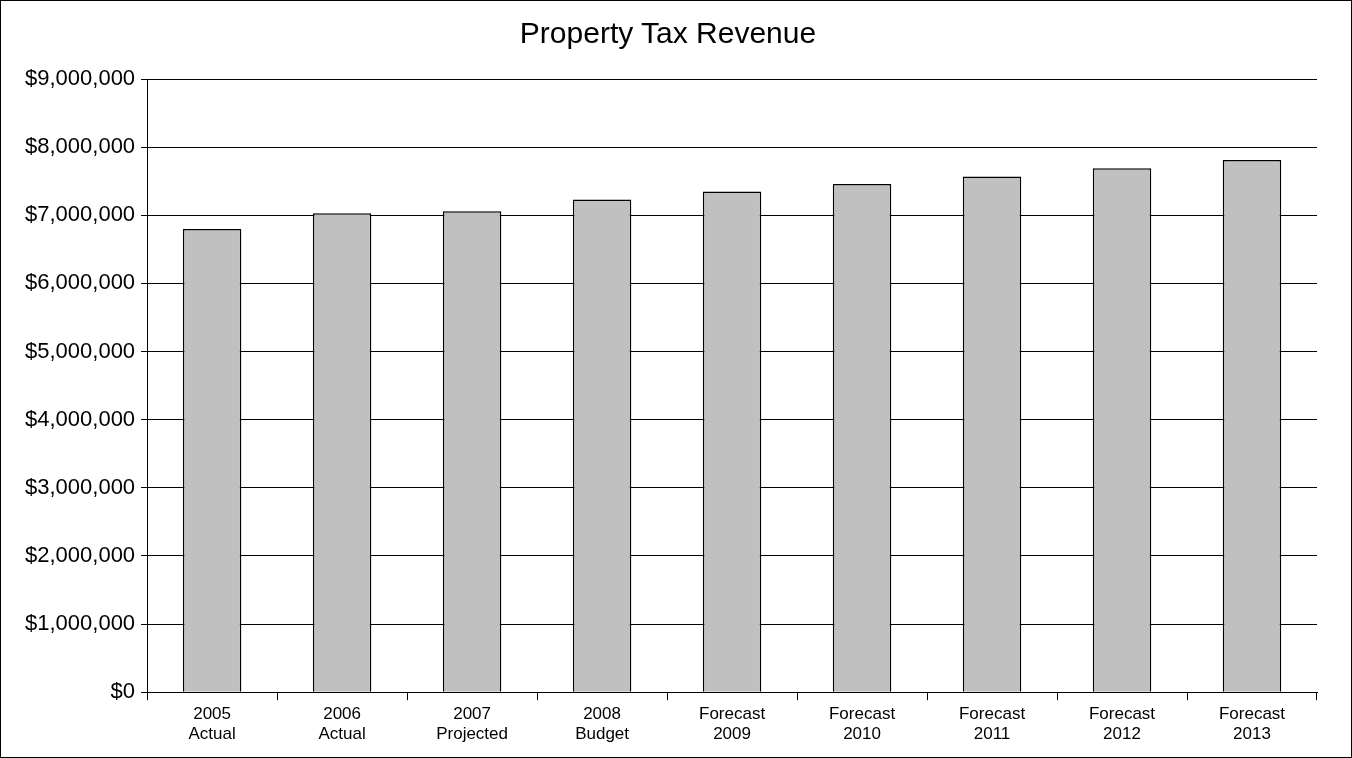  Describe the element at coordinates (80, 78) in the screenshot. I see `y-tick-label: $9,000,000` at that location.